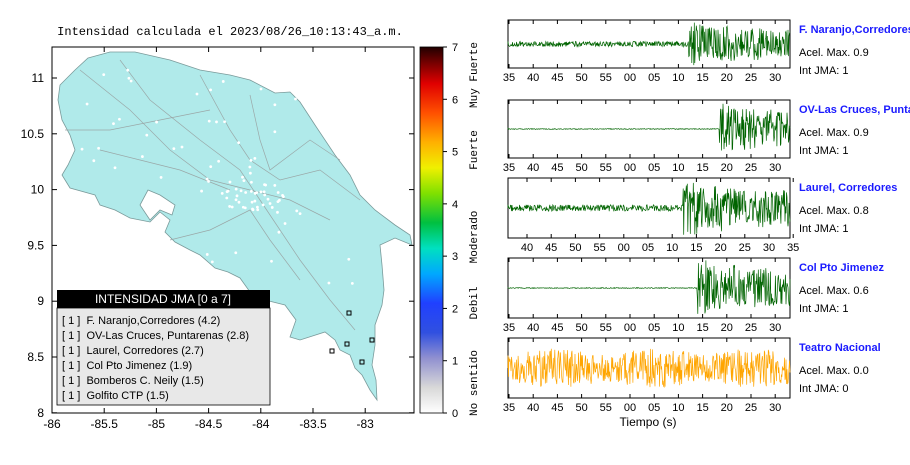  Describe the element at coordinates (824, 389) in the screenshot. I see `station-int: Int JMA: 0` at that location.